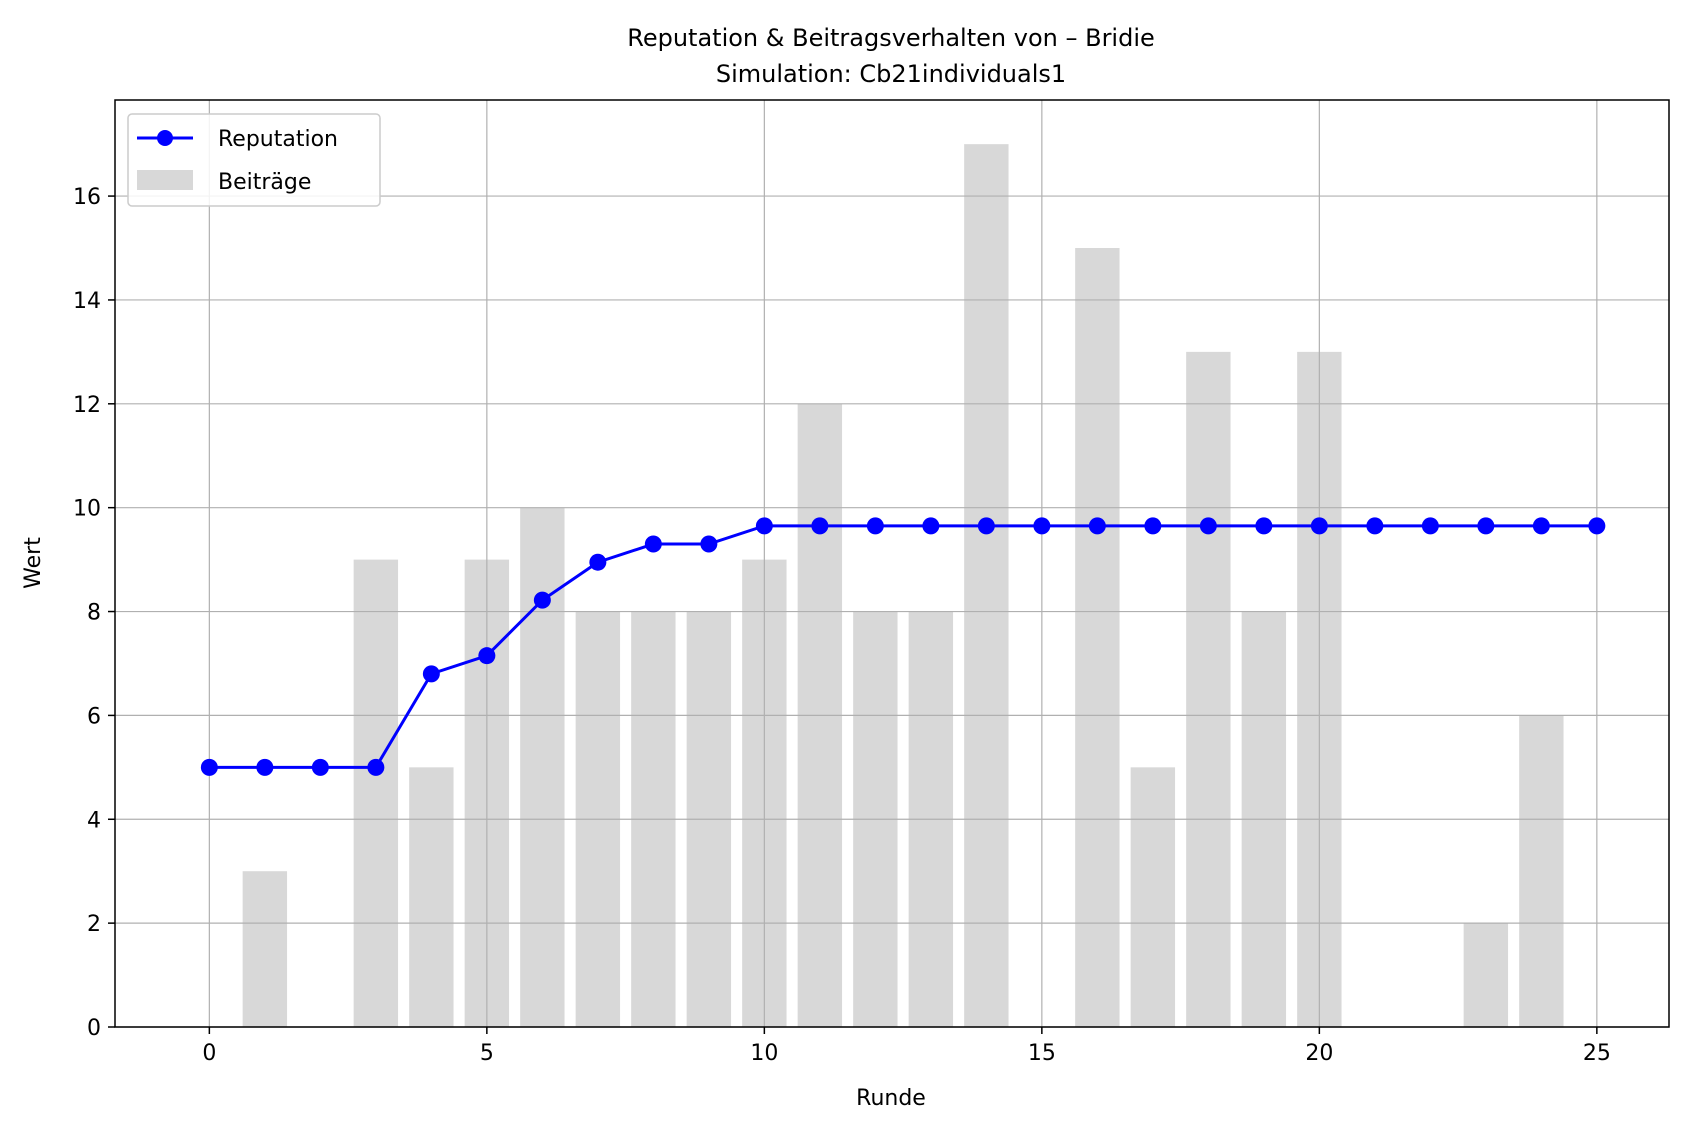 This screenshot has height=1131, width=1683. What do you see at coordinates (165, 180) in the screenshot?
I see `legend-beitraege-swatch` at bounding box center [165, 180].